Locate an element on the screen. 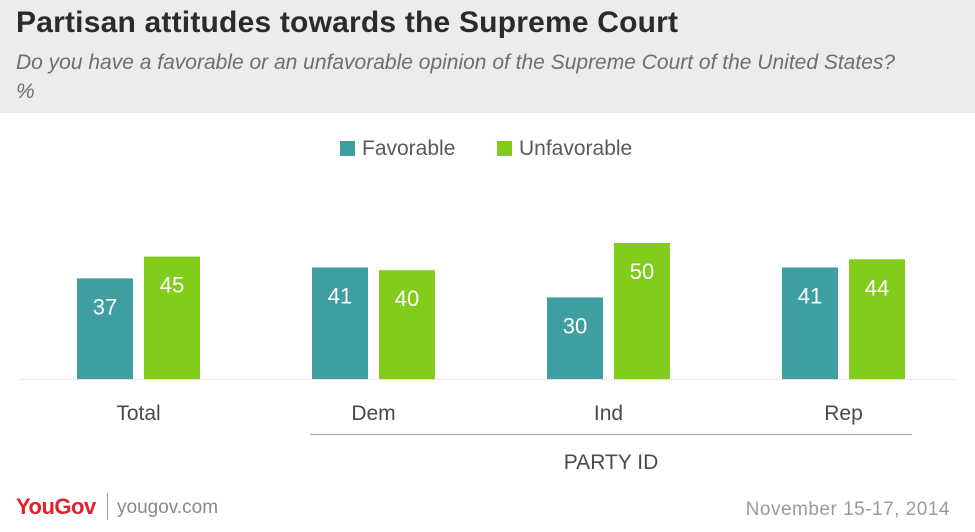 The image size is (975, 532). footer-divider is located at coordinates (107, 506).